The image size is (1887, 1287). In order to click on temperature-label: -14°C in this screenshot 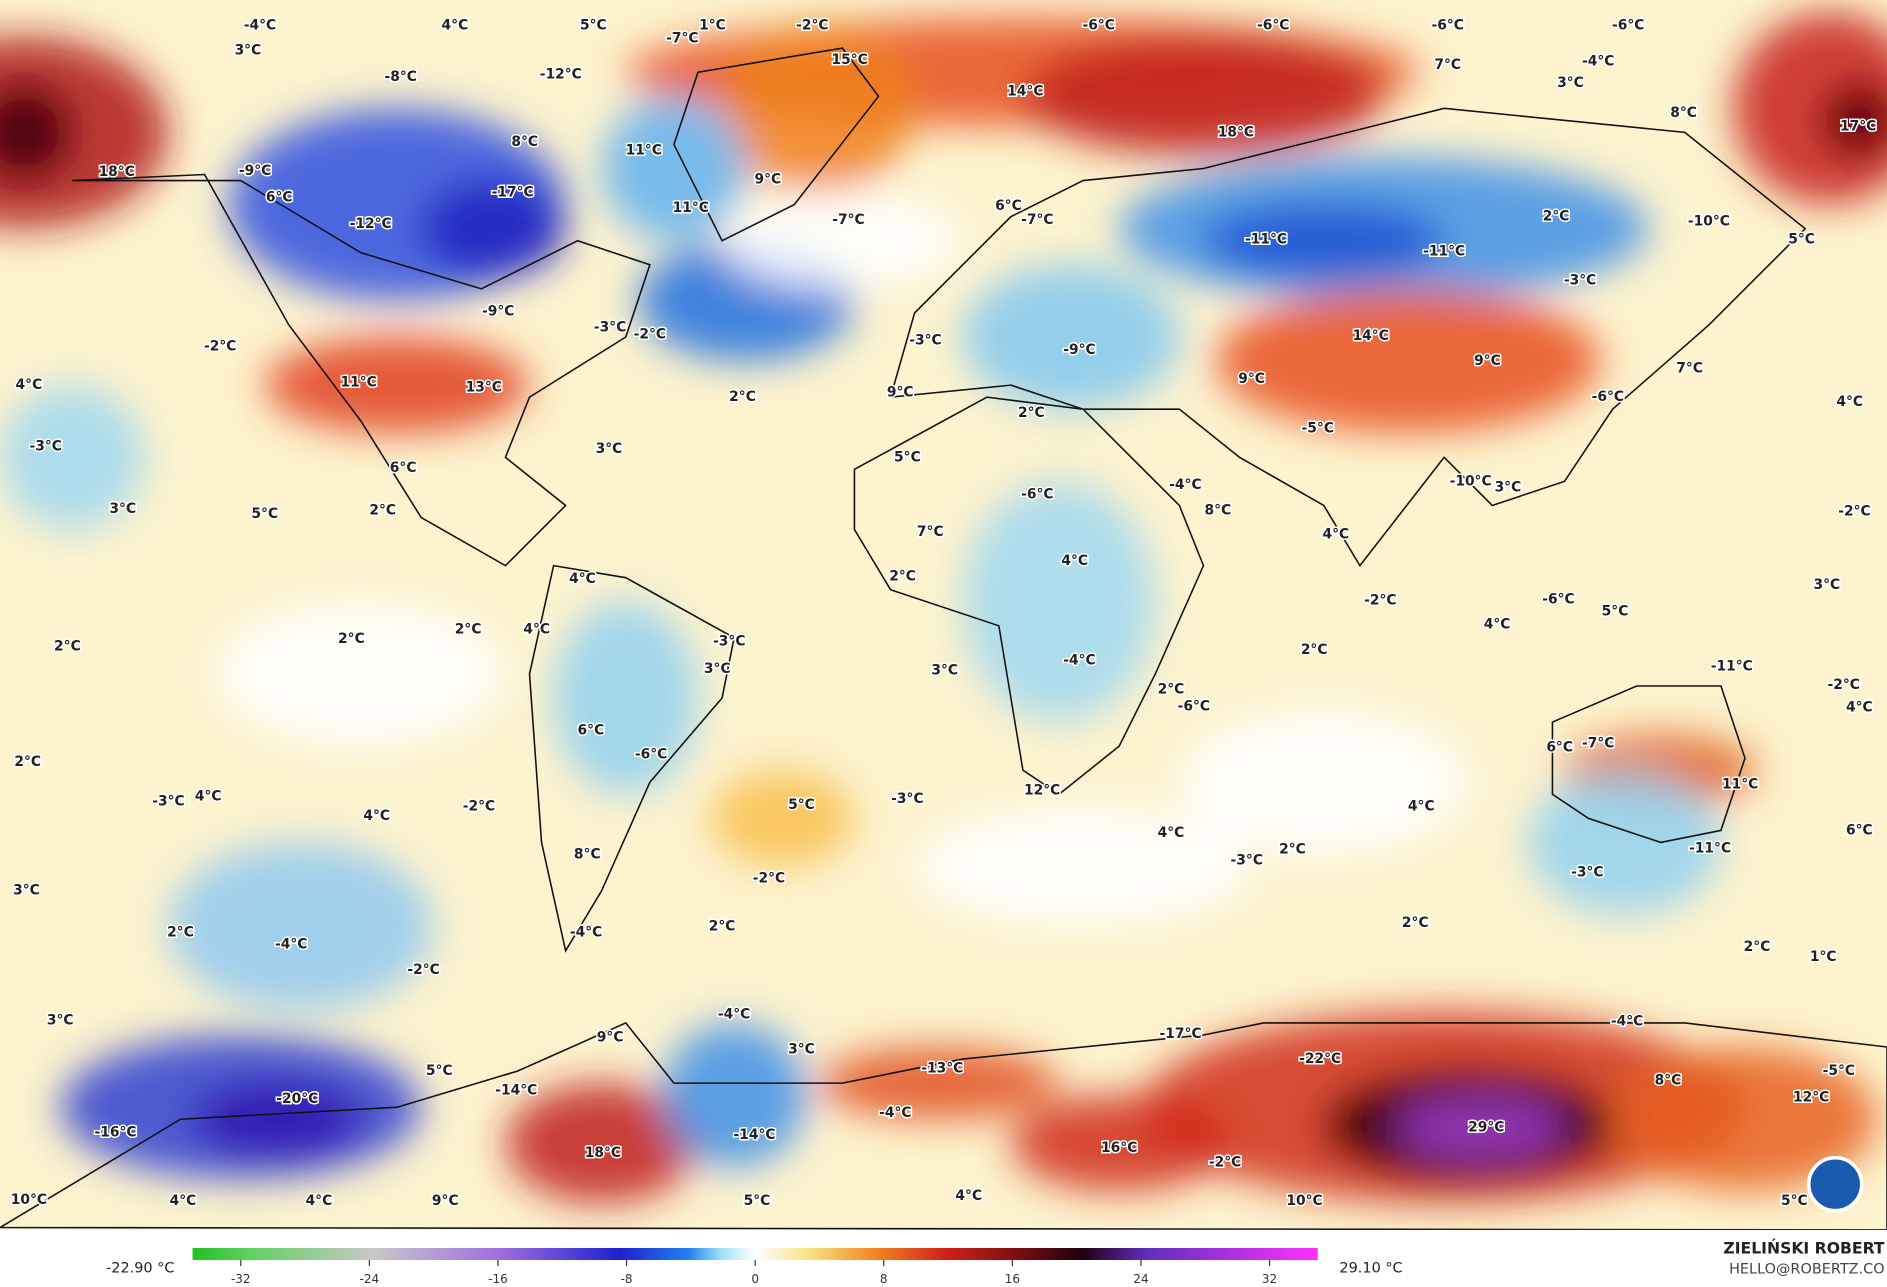, I will do `click(516, 1090)`.